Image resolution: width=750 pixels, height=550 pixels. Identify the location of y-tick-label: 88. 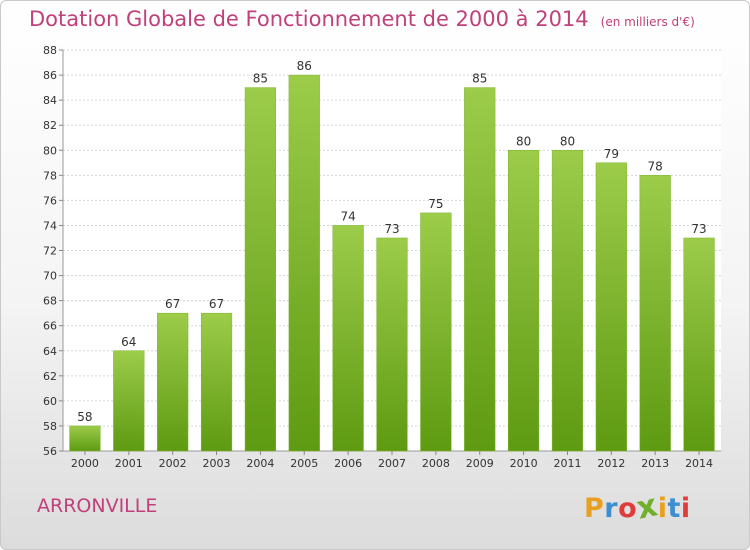
(50, 50).